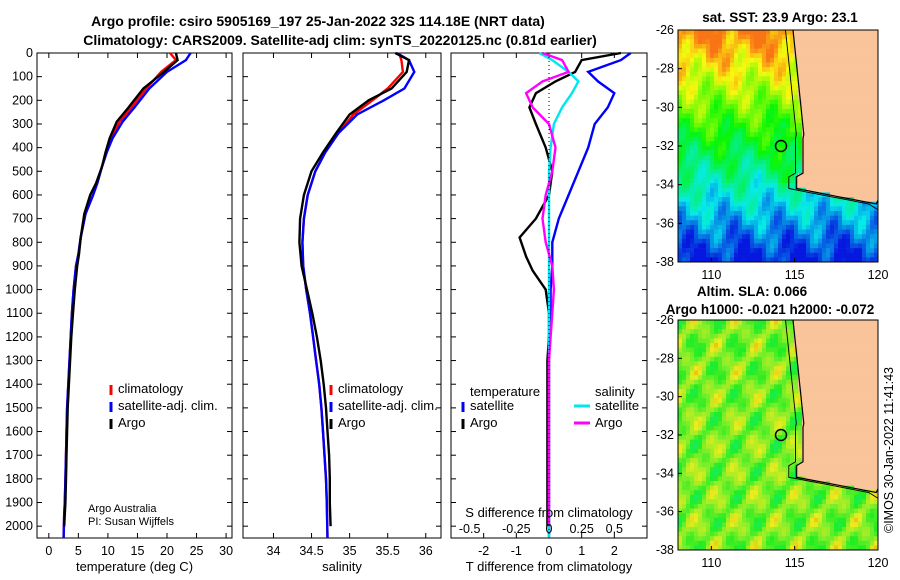 This screenshot has height=580, width=900. I want to click on y-tick-label: 600, so click(22, 195).